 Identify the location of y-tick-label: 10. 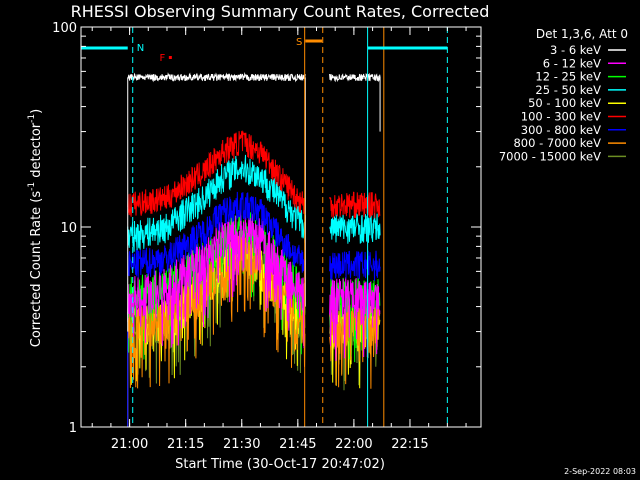
(68, 228).